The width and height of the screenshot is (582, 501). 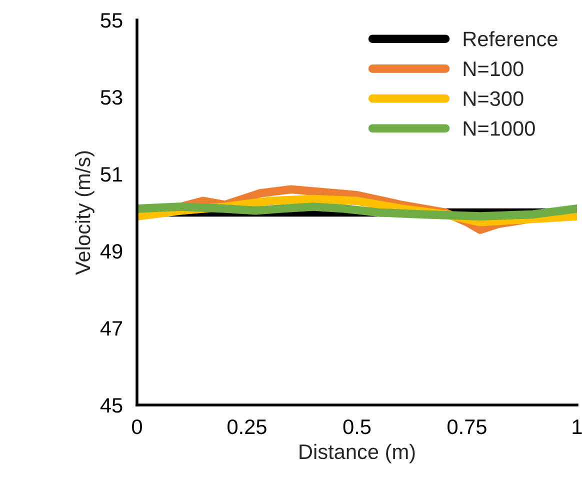 What do you see at coordinates (247, 426) in the screenshot?
I see `x-tick-label: 0.25` at bounding box center [247, 426].